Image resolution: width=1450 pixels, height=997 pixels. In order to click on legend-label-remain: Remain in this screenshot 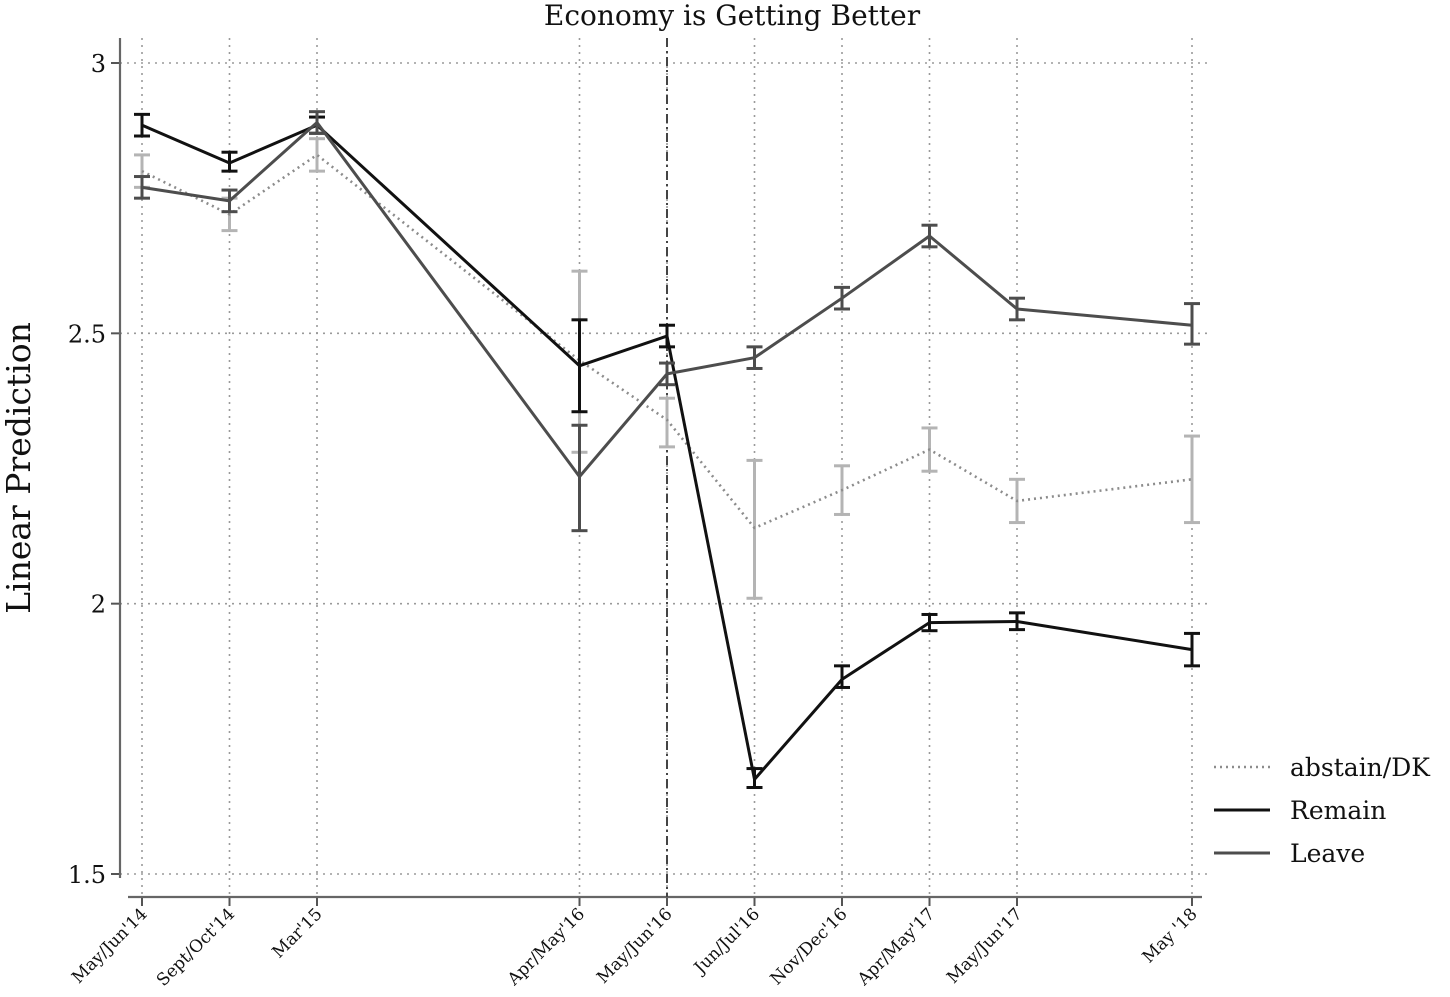, I will do `click(1338, 810)`.